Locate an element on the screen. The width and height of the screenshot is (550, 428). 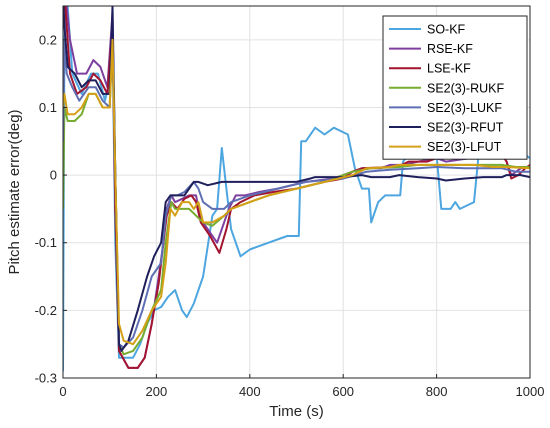
y-tick-label: 0.1 is located at coordinates (48, 107).